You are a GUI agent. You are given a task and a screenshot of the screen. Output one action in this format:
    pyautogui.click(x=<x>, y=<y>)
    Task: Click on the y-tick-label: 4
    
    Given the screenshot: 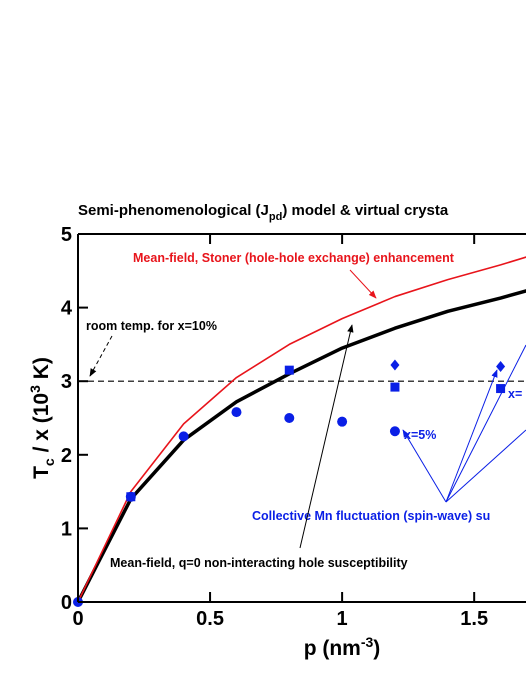 What is the action you would take?
    pyautogui.click(x=67, y=309)
    